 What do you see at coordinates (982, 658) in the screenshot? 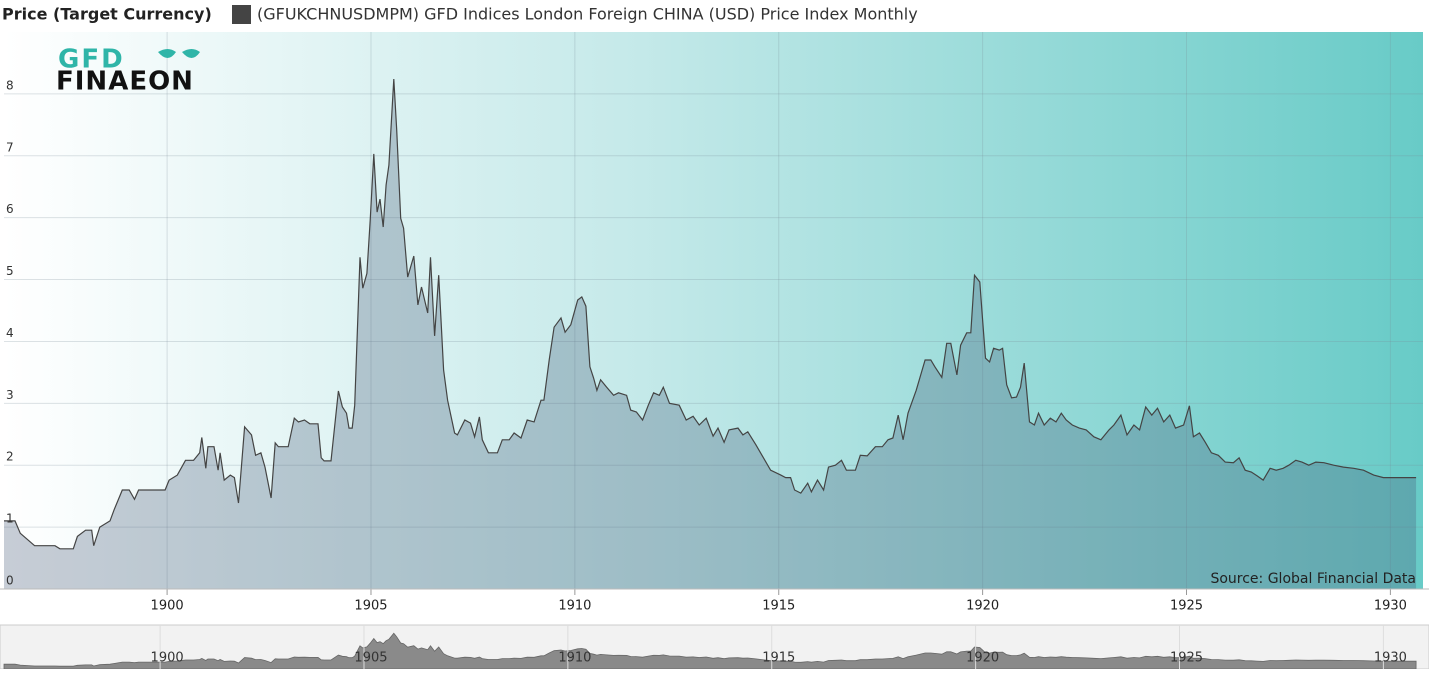
I see `navigator-tick-label: 1920` at bounding box center [982, 658].